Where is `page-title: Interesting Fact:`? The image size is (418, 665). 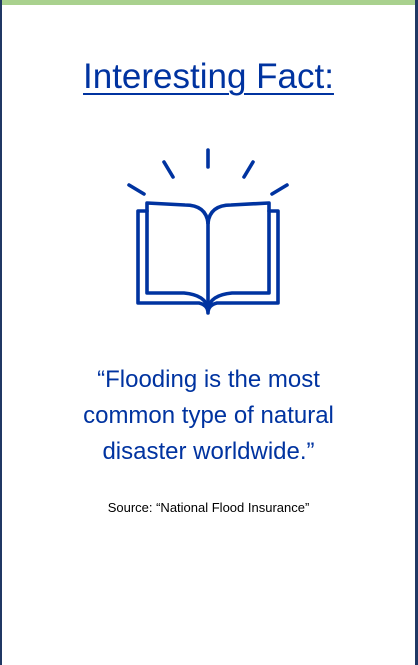
page-title: Interesting Fact: is located at coordinates (208, 76).